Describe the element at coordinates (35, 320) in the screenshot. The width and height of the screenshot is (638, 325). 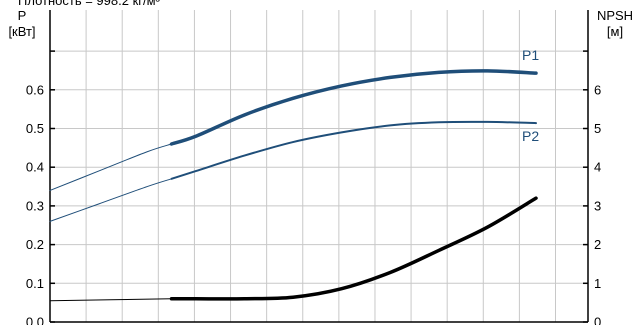
I see `left-axis-tick-label: 0.0` at that location.